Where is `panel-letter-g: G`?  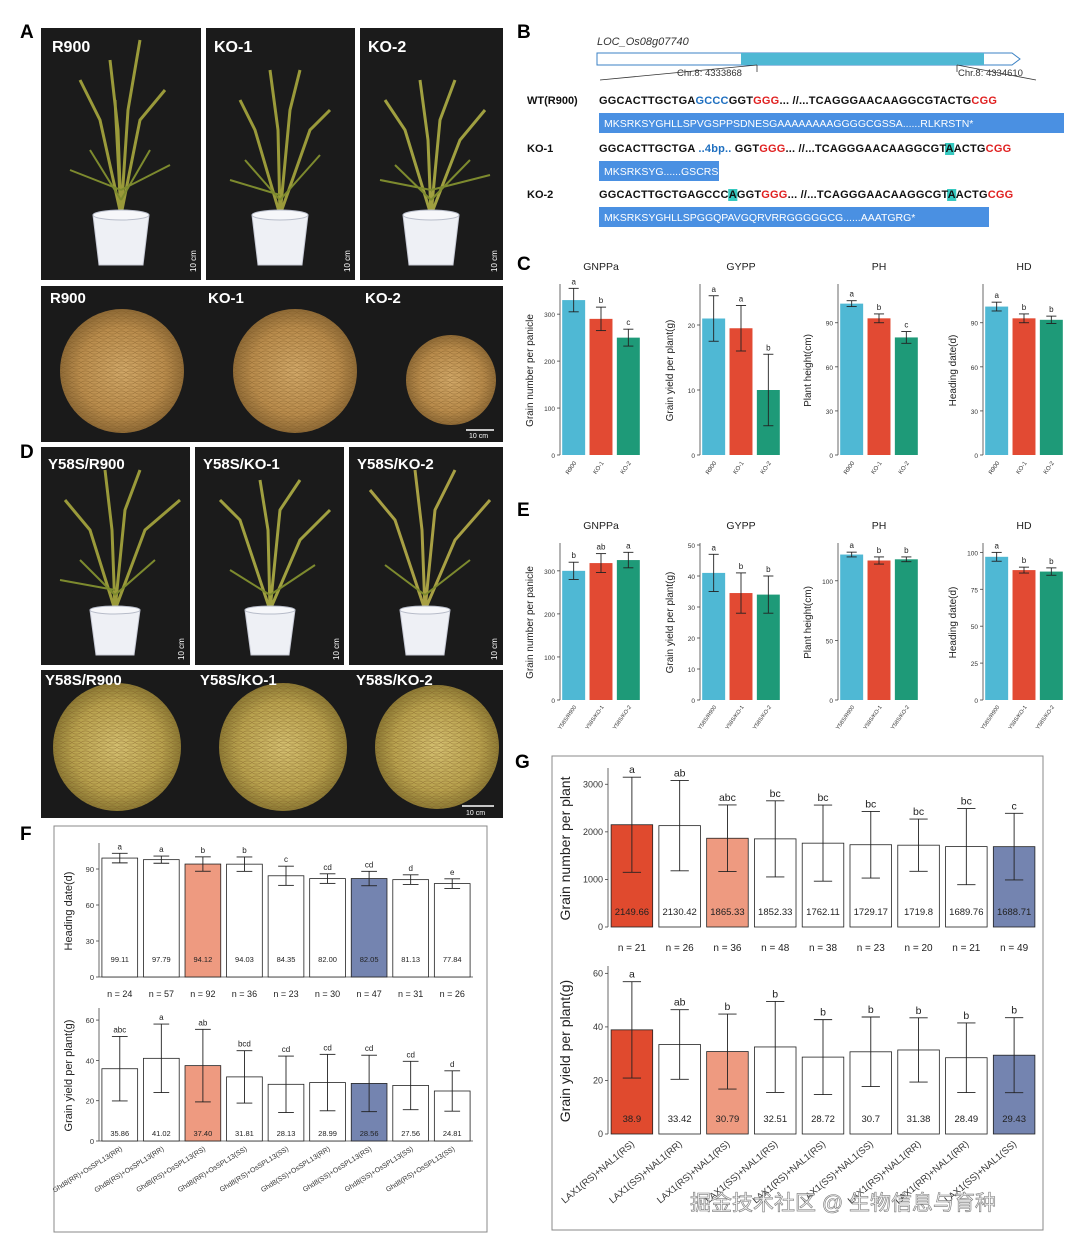 panel-letter-g: G is located at coordinates (522, 762).